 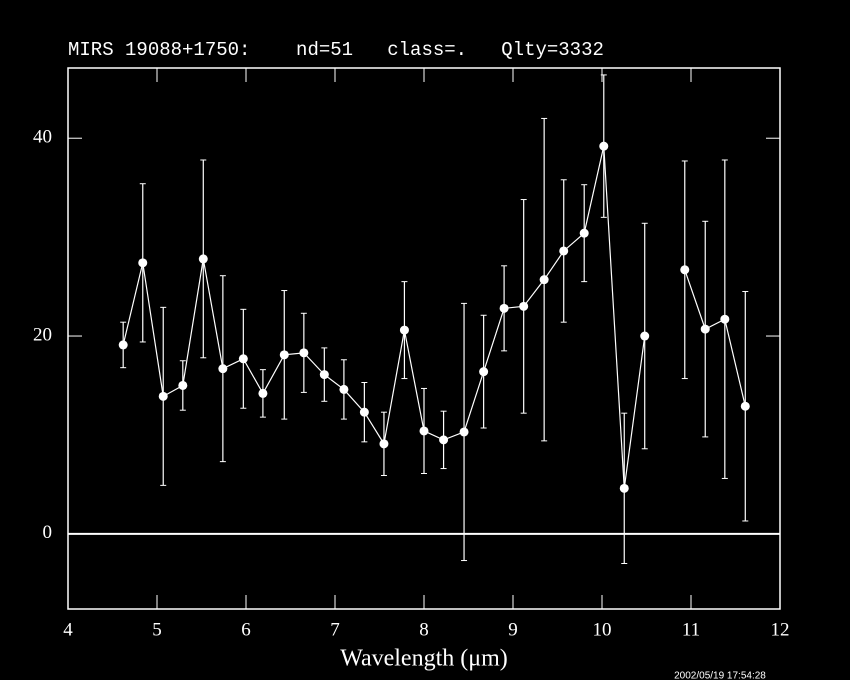 What do you see at coordinates (424, 659) in the screenshot?
I see `x-axis-label: Wavelength (μm)` at bounding box center [424, 659].